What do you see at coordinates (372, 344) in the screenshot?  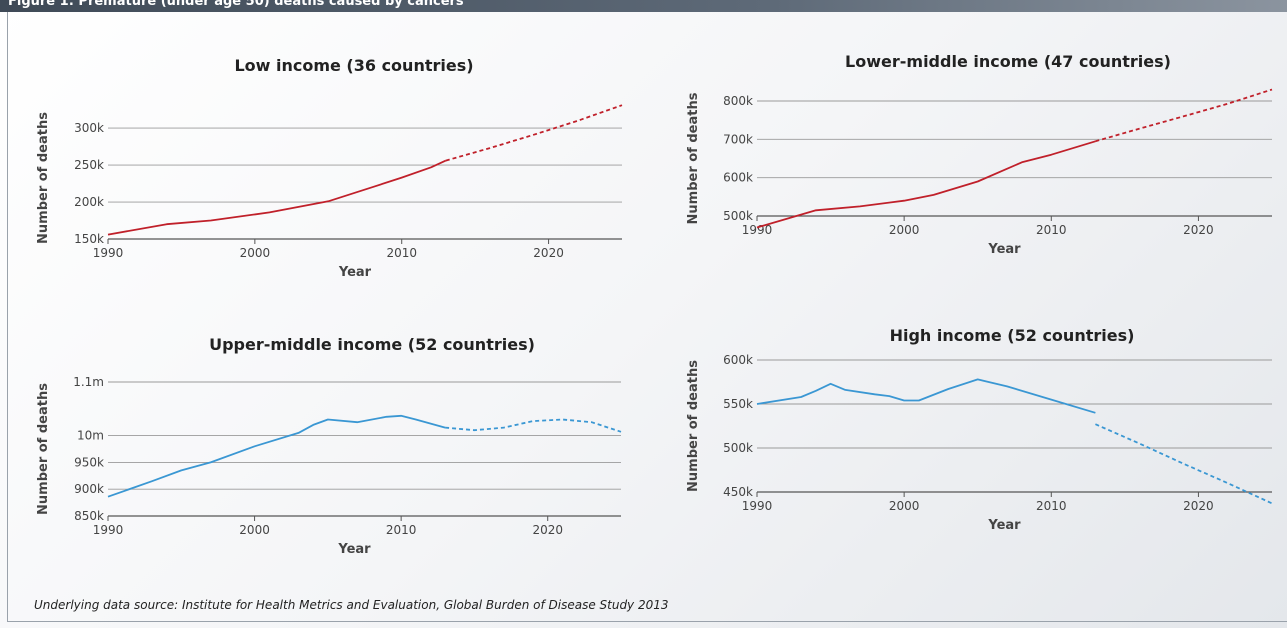 I see `chart-title: Upper-middle income (52 countries)` at bounding box center [372, 344].